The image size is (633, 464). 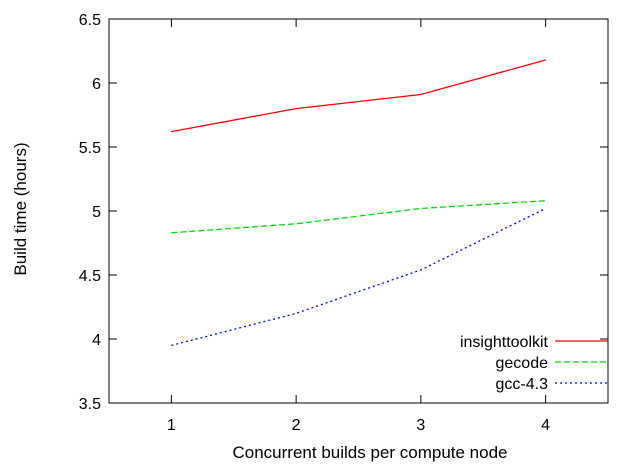 I want to click on series-line-gecode, so click(x=358, y=217).